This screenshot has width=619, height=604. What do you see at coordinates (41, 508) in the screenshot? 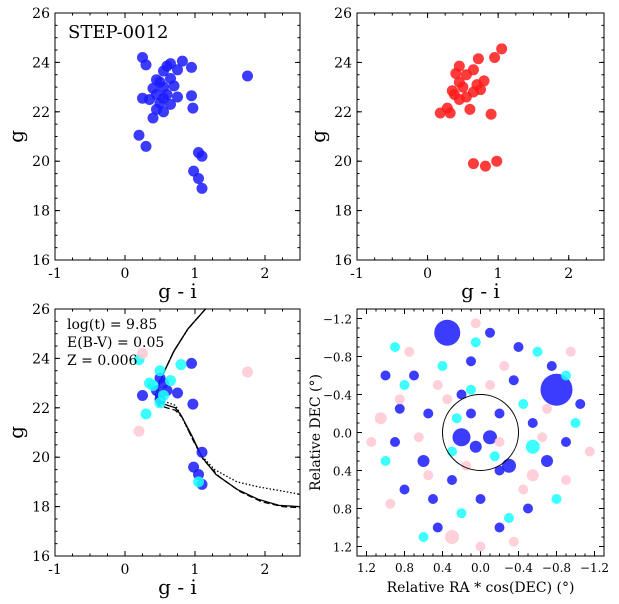
I see `y-tick-label: 18` at bounding box center [41, 508].